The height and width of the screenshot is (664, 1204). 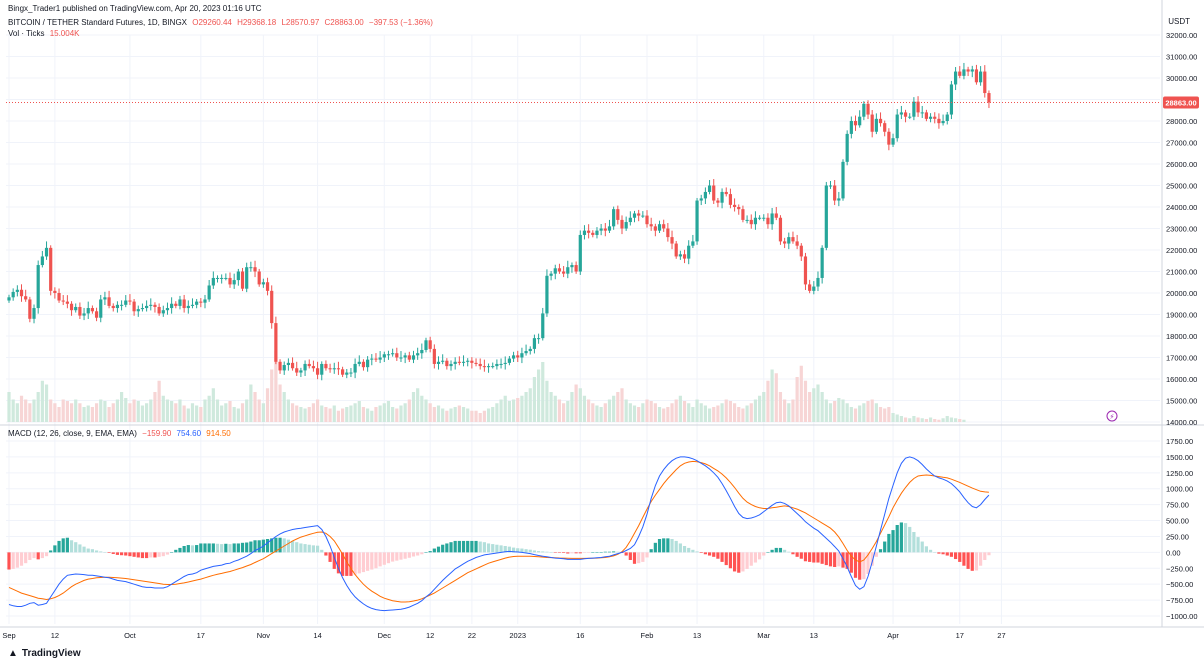 What do you see at coordinates (1179, 21) in the screenshot?
I see `currency-label: USDT` at bounding box center [1179, 21].